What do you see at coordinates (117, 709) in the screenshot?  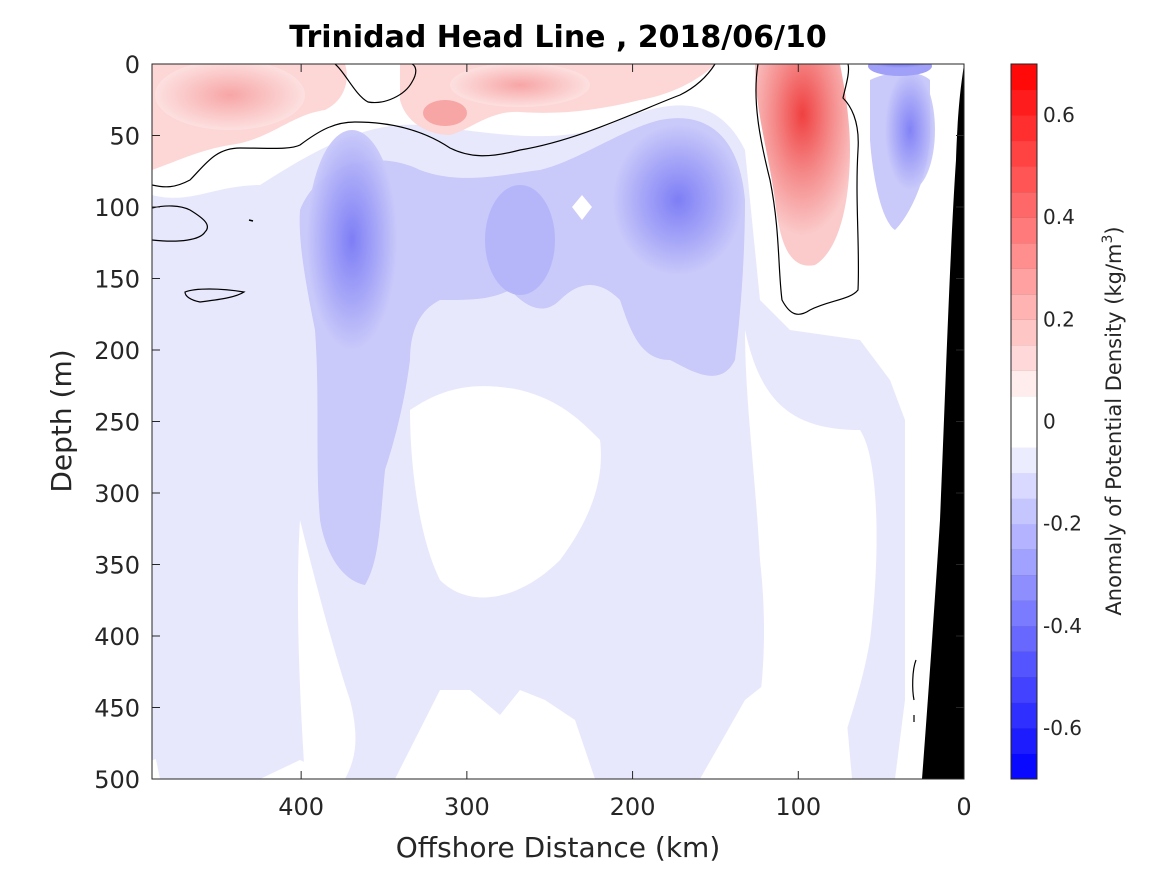 I see `y-tick-label: 450` at bounding box center [117, 709].